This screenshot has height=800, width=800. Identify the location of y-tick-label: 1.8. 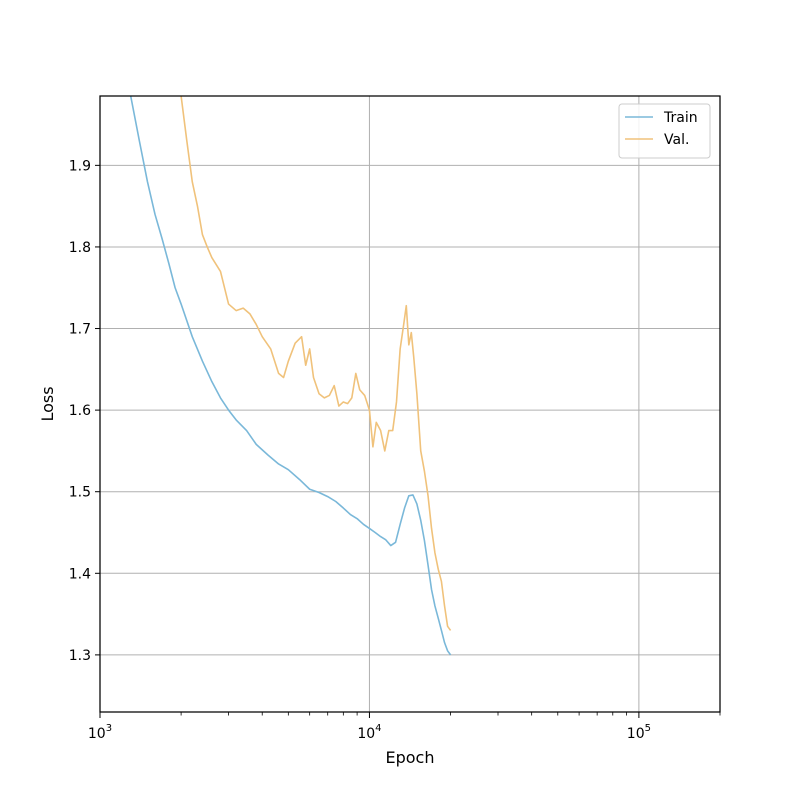
(80, 248).